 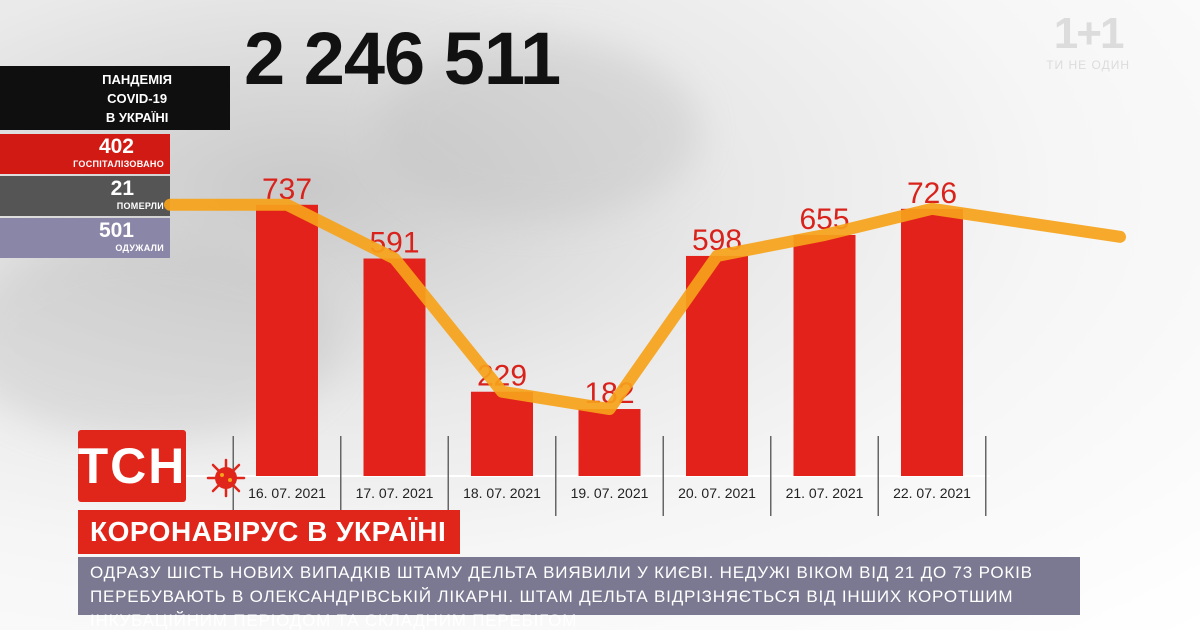 What do you see at coordinates (116, 146) in the screenshot?
I see `stat-hospitalized-value: 402` at bounding box center [116, 146].